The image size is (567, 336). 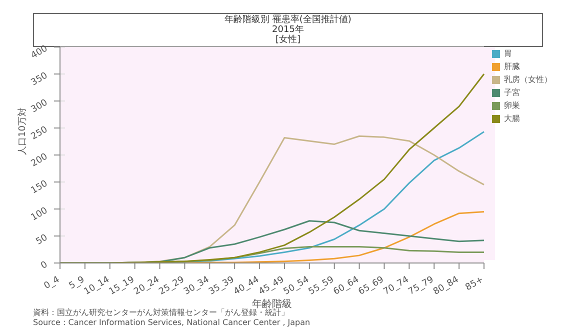 I want to click on x-tick-label: 0_4, so click(x=52, y=283).